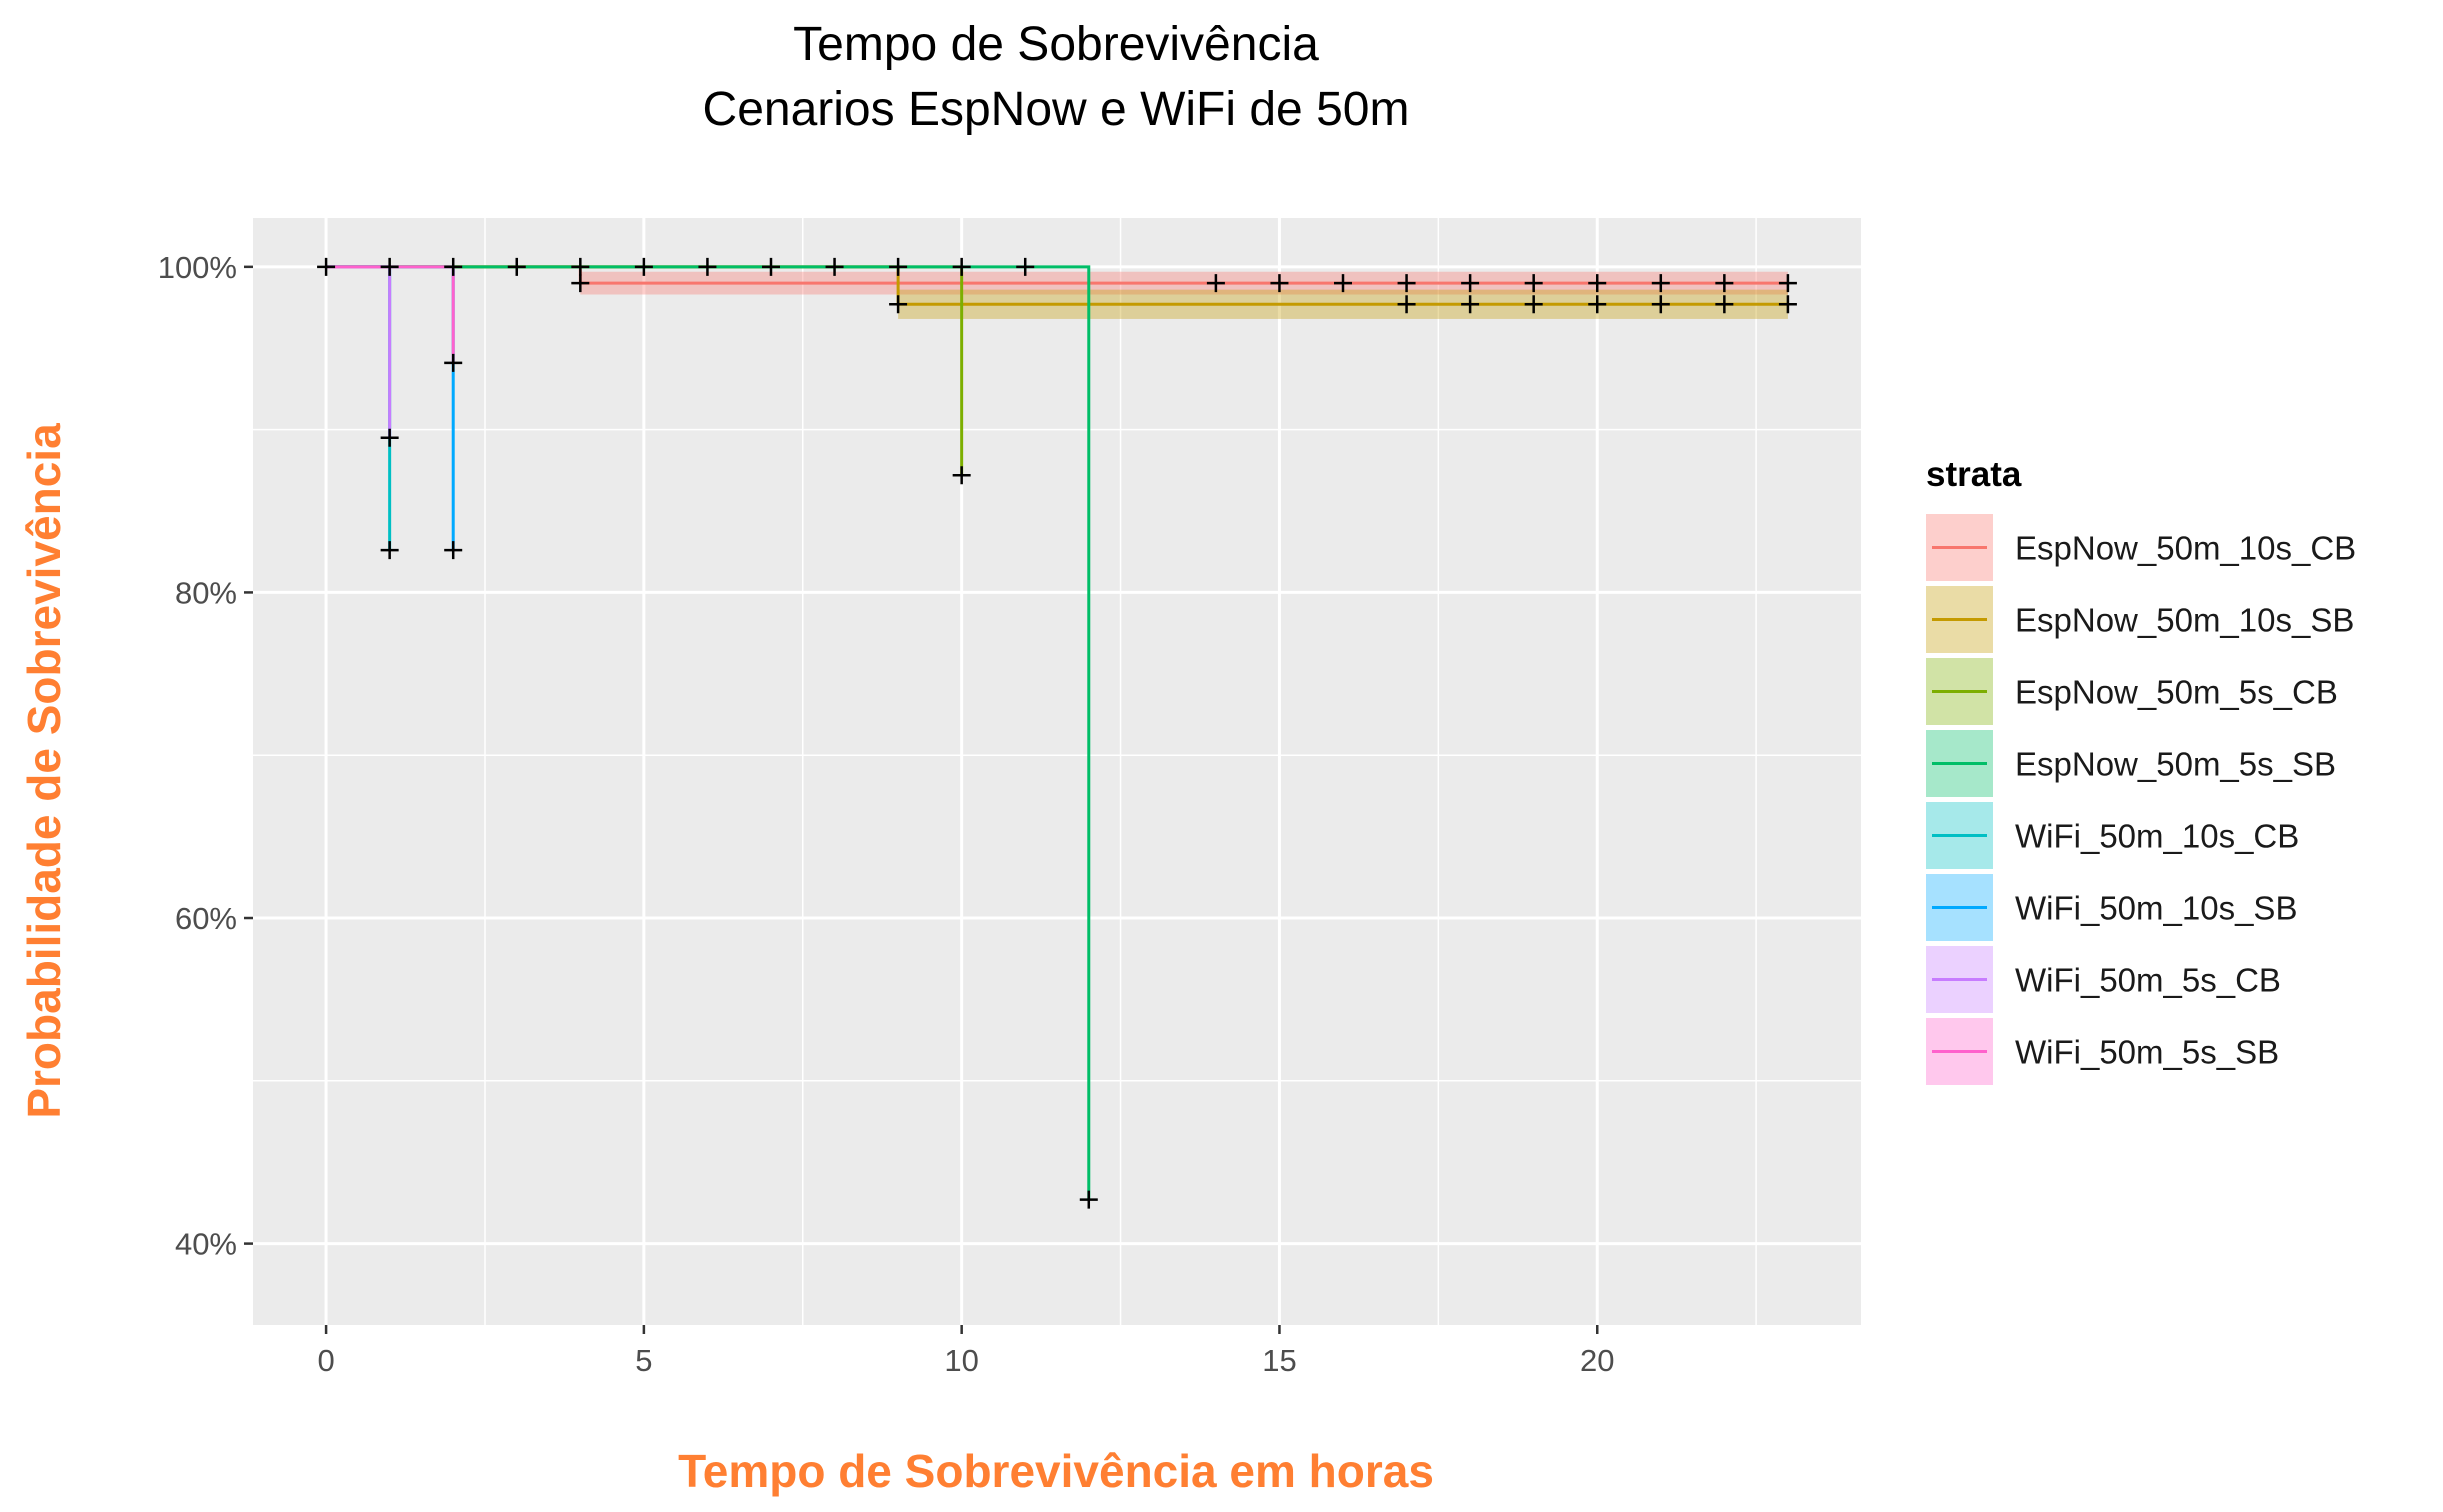  What do you see at coordinates (1056, 109) in the screenshot?
I see `chart-subtitle: Cenarios EspNow e WiFi de 50m` at bounding box center [1056, 109].